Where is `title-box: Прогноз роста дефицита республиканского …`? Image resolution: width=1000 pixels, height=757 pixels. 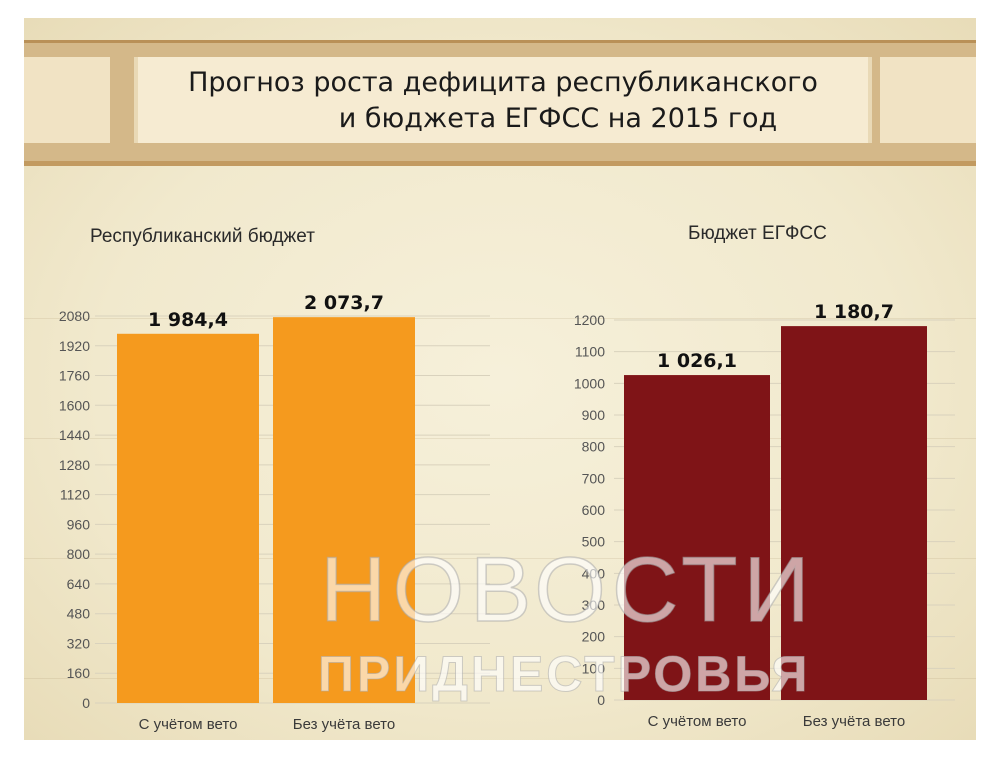
title-box: Прогноз роста дефицита республиканского … is located at coordinates (503, 100).